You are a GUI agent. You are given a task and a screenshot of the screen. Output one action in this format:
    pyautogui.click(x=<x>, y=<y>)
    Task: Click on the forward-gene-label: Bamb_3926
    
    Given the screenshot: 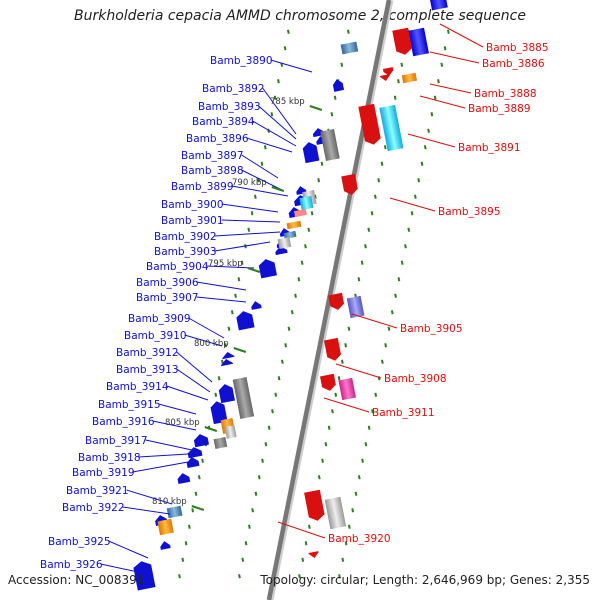 What is the action you would take?
    pyautogui.click(x=71, y=565)
    